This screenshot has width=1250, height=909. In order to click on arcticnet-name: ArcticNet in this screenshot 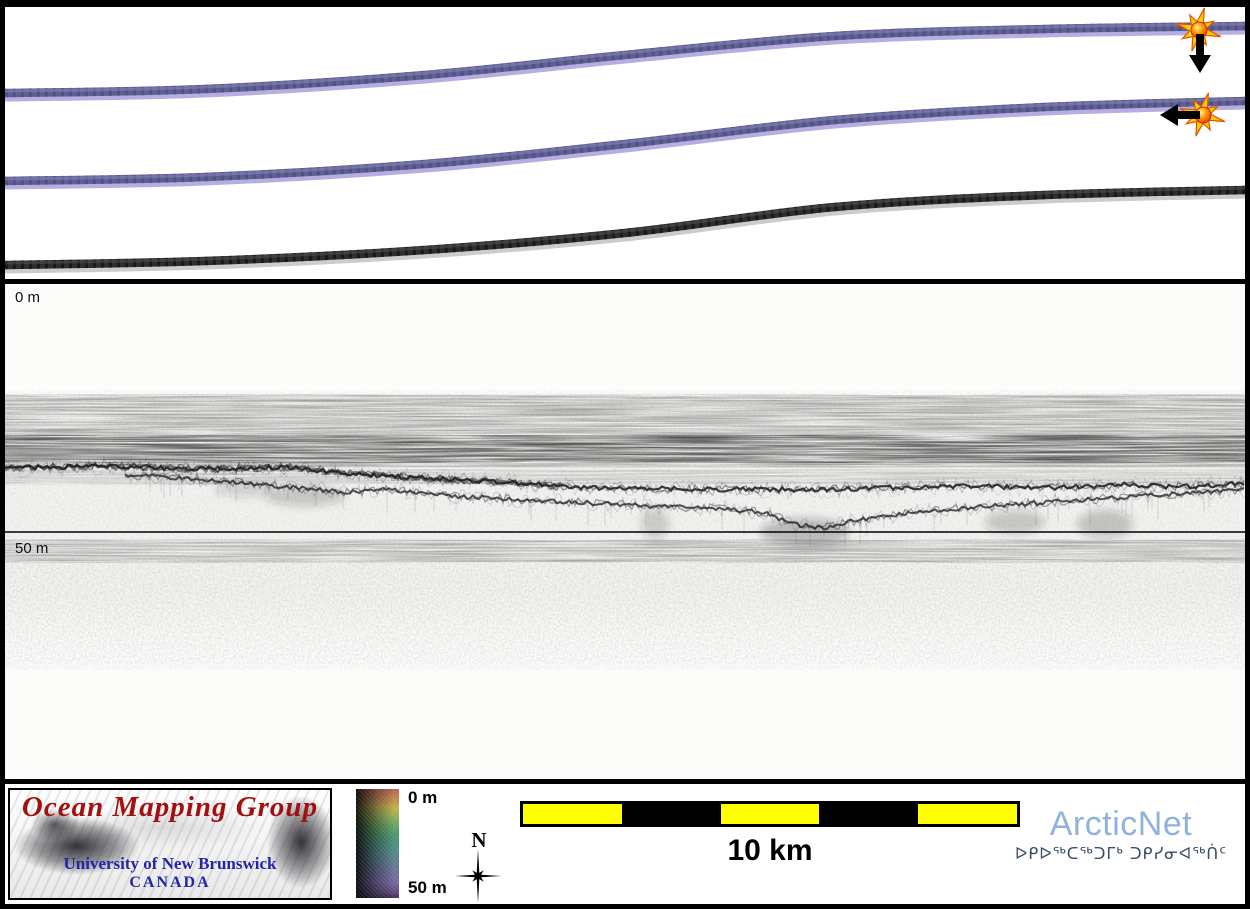, I will do `click(1121, 824)`.